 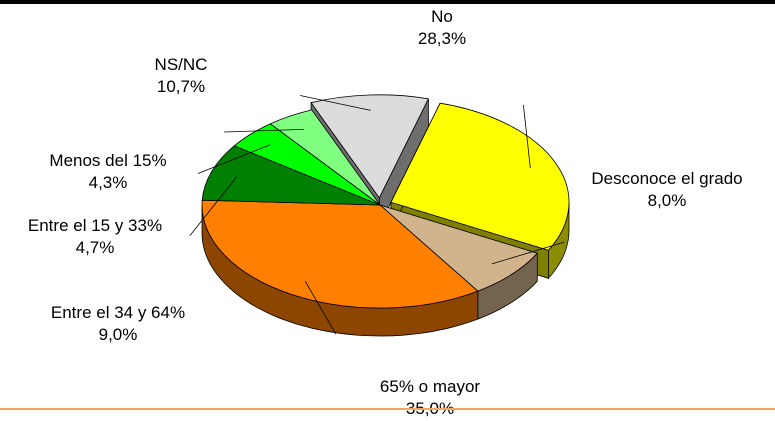 I want to click on slice-label-menos-del-15: Menos del 15% 4,3%, so click(x=107, y=171).